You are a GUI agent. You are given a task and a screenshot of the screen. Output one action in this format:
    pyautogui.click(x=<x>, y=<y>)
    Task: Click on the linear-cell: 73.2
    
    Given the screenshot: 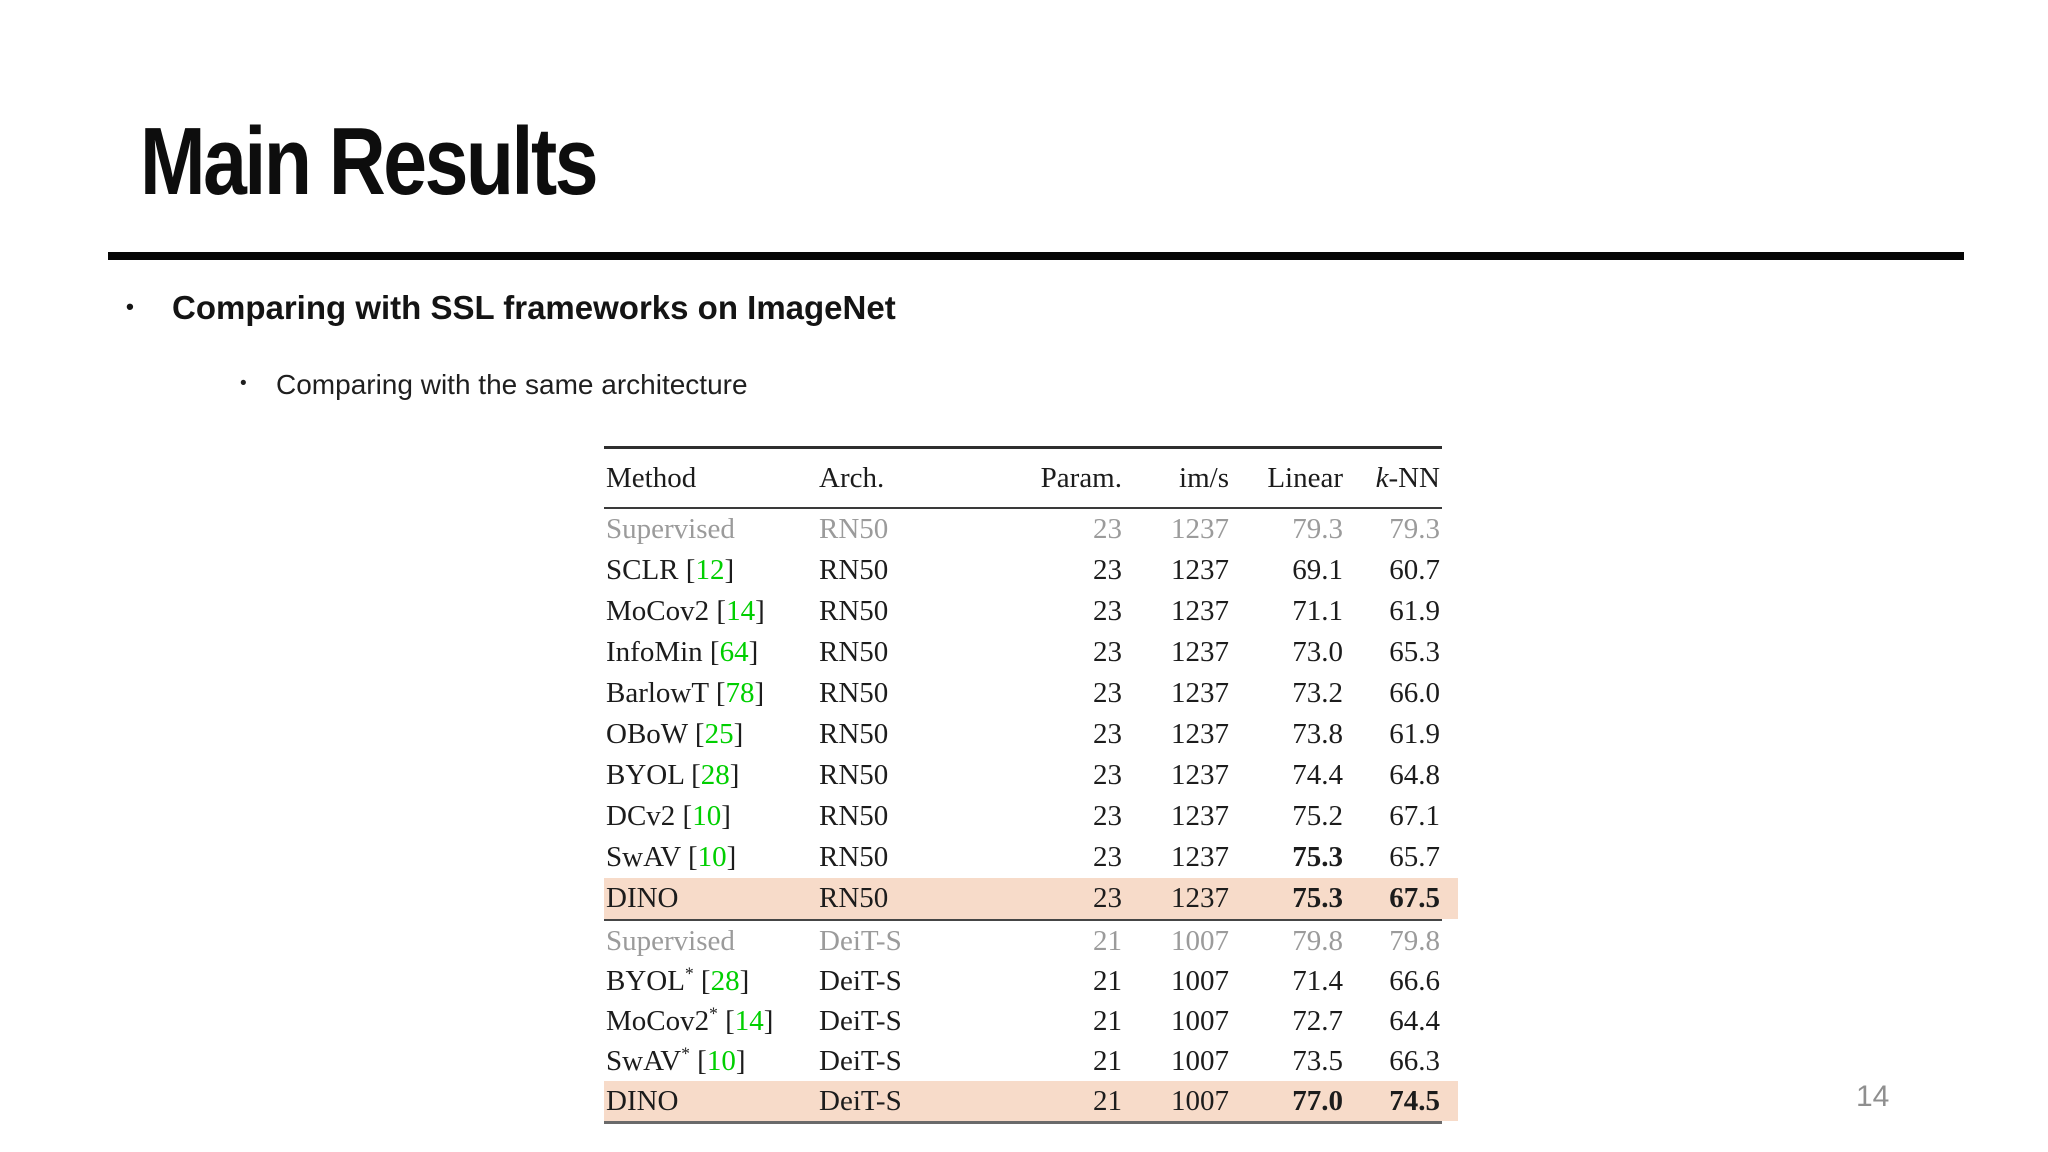 What is the action you would take?
    pyautogui.click(x=1317, y=693)
    